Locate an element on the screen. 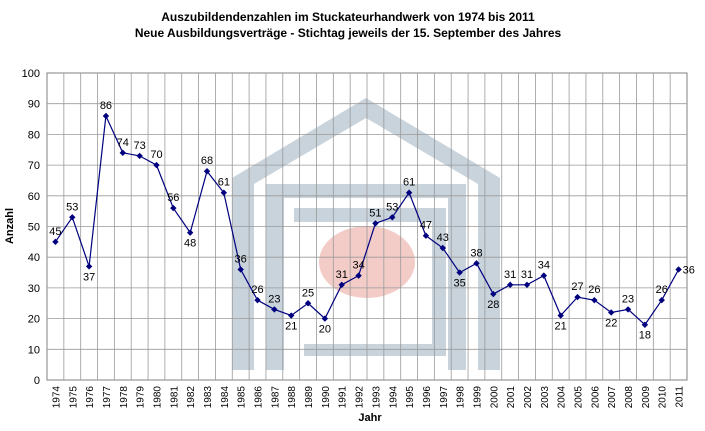  y-tick-label: 90 is located at coordinates (34, 105).